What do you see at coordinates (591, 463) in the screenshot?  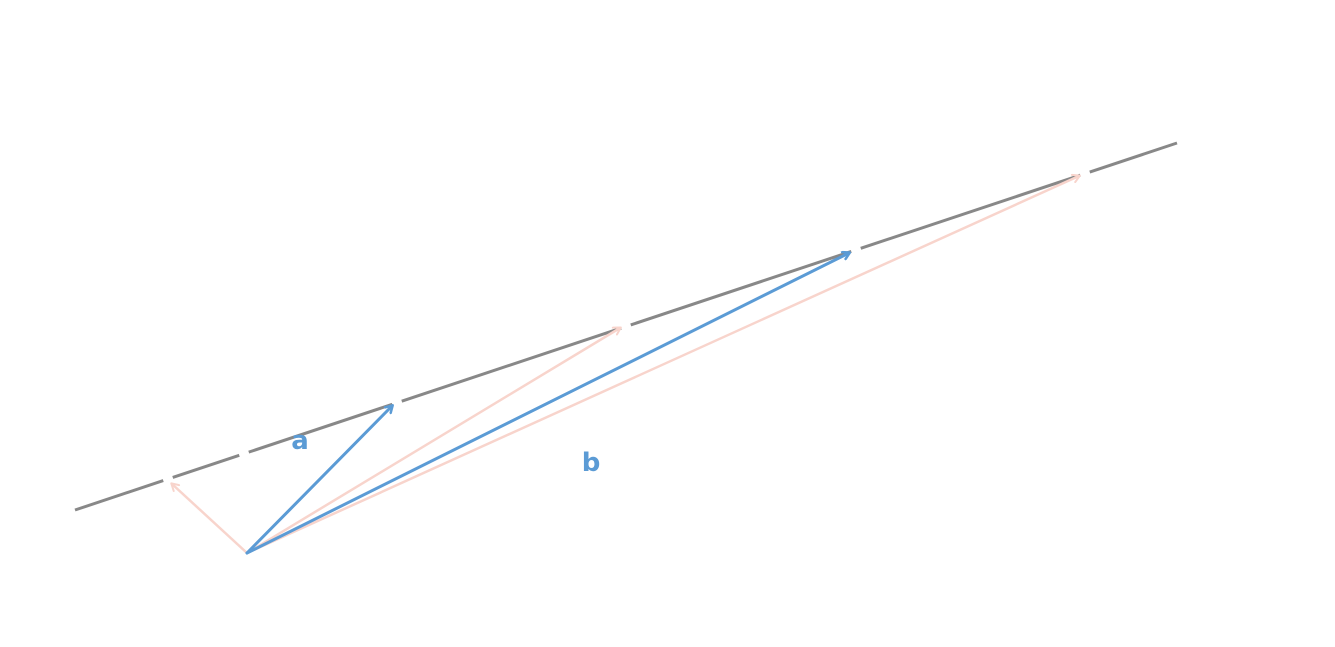 I see `vector-b-label: b` at bounding box center [591, 463].